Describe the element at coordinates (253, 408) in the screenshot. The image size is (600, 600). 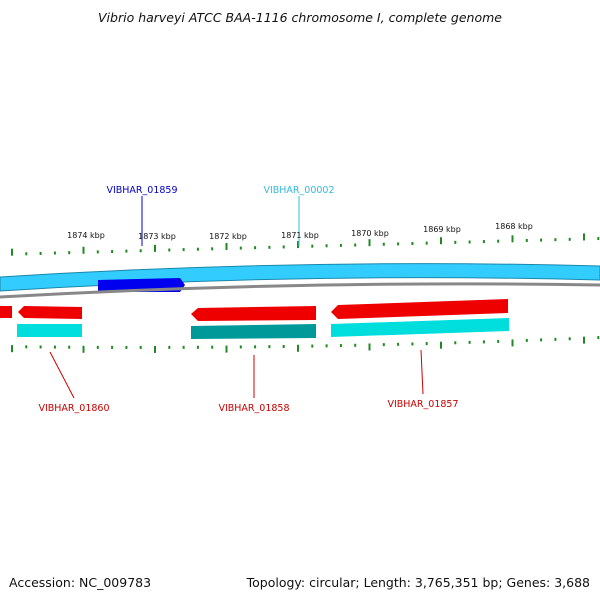
I see `gene-label-bottom: VIBHAR_01858` at that location.